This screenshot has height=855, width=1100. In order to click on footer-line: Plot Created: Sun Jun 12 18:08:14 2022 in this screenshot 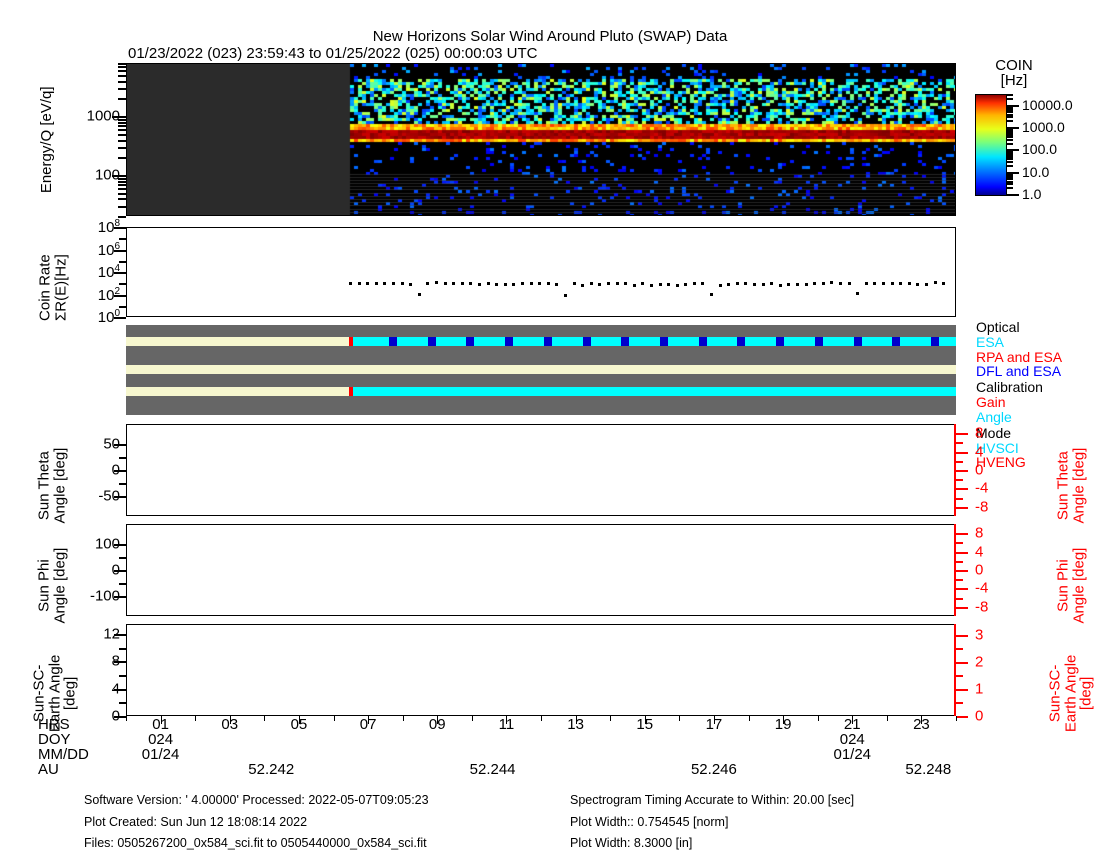, I will do `click(196, 821)`.